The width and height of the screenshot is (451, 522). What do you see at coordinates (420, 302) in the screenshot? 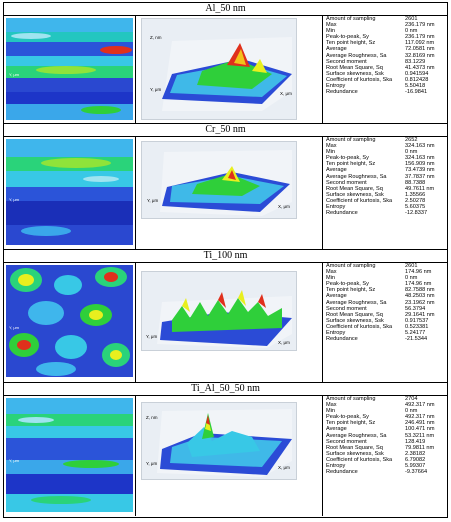
I see `stat-value: 23.1962 nm` at bounding box center [420, 302].